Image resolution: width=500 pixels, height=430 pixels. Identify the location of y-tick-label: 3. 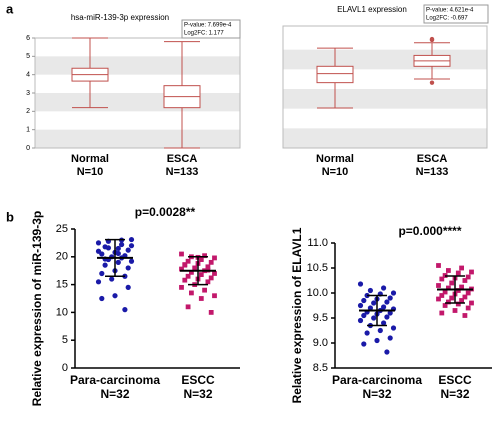
(28, 93).